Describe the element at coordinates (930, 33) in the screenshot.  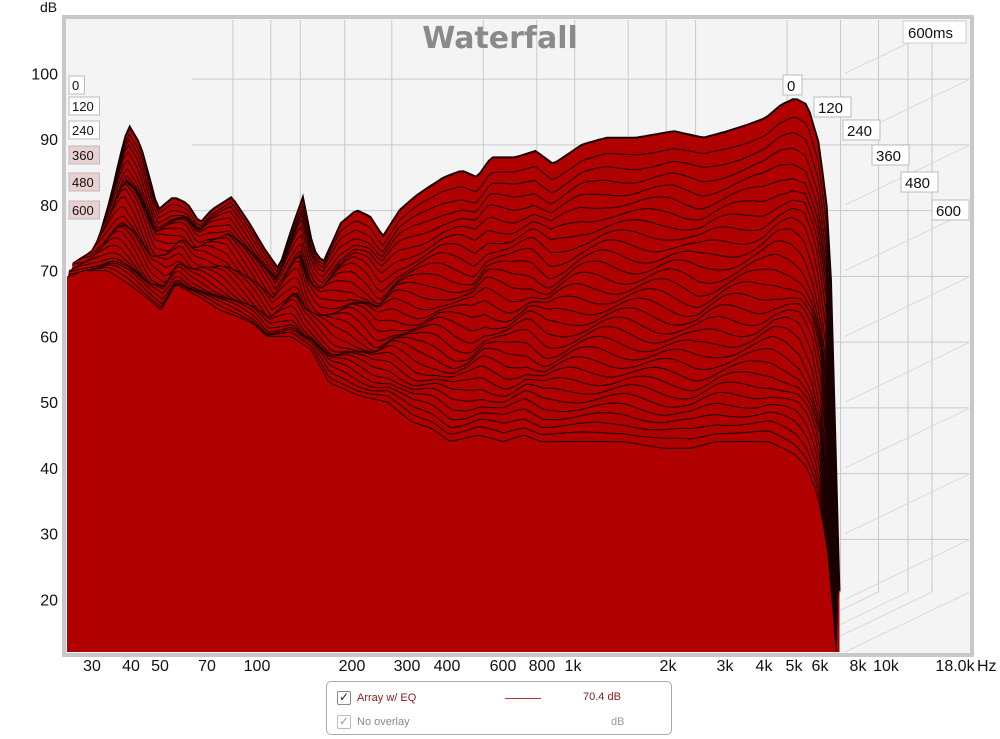
I see `time-range-label: 600ms` at that location.